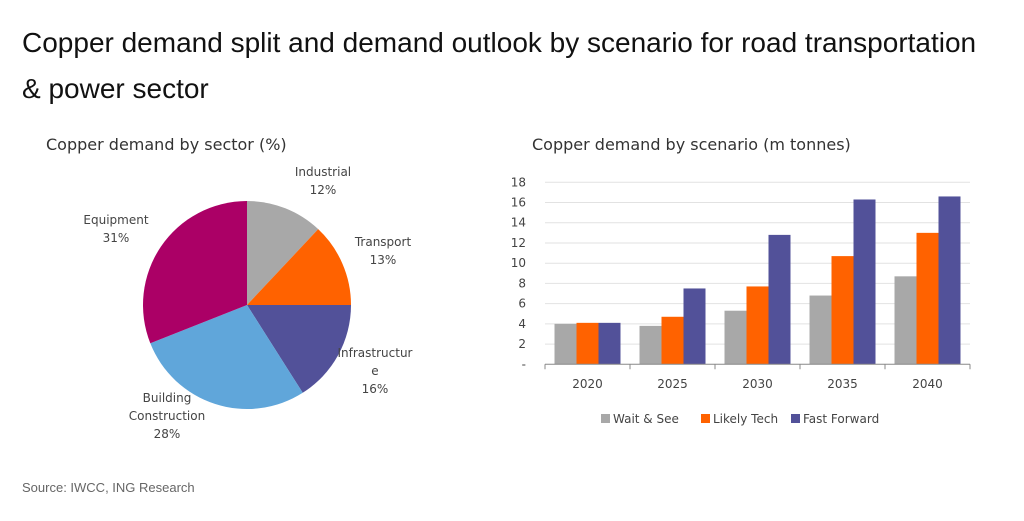 The width and height of the screenshot is (1024, 521). Describe the element at coordinates (522, 304) in the screenshot. I see `y-tick-label: 6` at that location.